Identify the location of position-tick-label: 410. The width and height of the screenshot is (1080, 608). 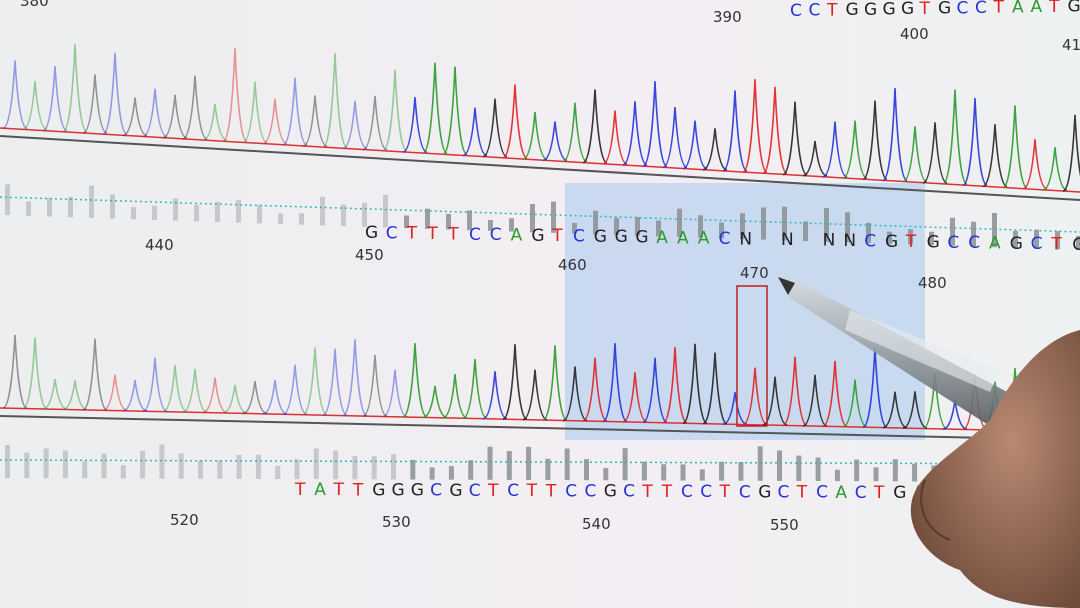
(1071, 45).